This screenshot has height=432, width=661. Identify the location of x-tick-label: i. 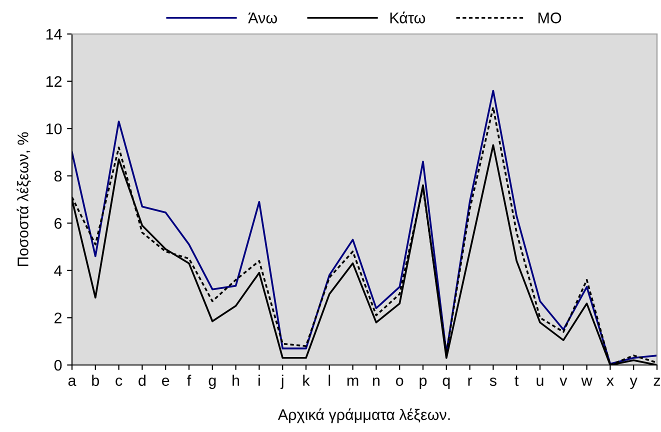
(259, 380).